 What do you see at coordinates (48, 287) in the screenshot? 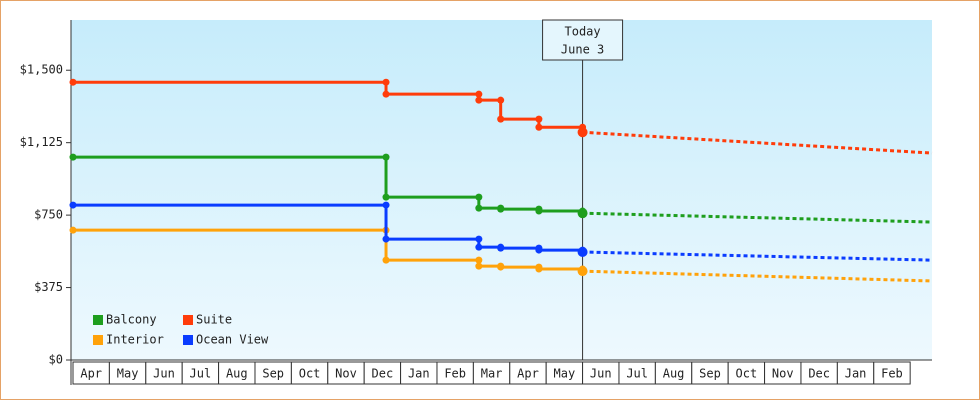
I see `y-tick-label: $375` at bounding box center [48, 287].